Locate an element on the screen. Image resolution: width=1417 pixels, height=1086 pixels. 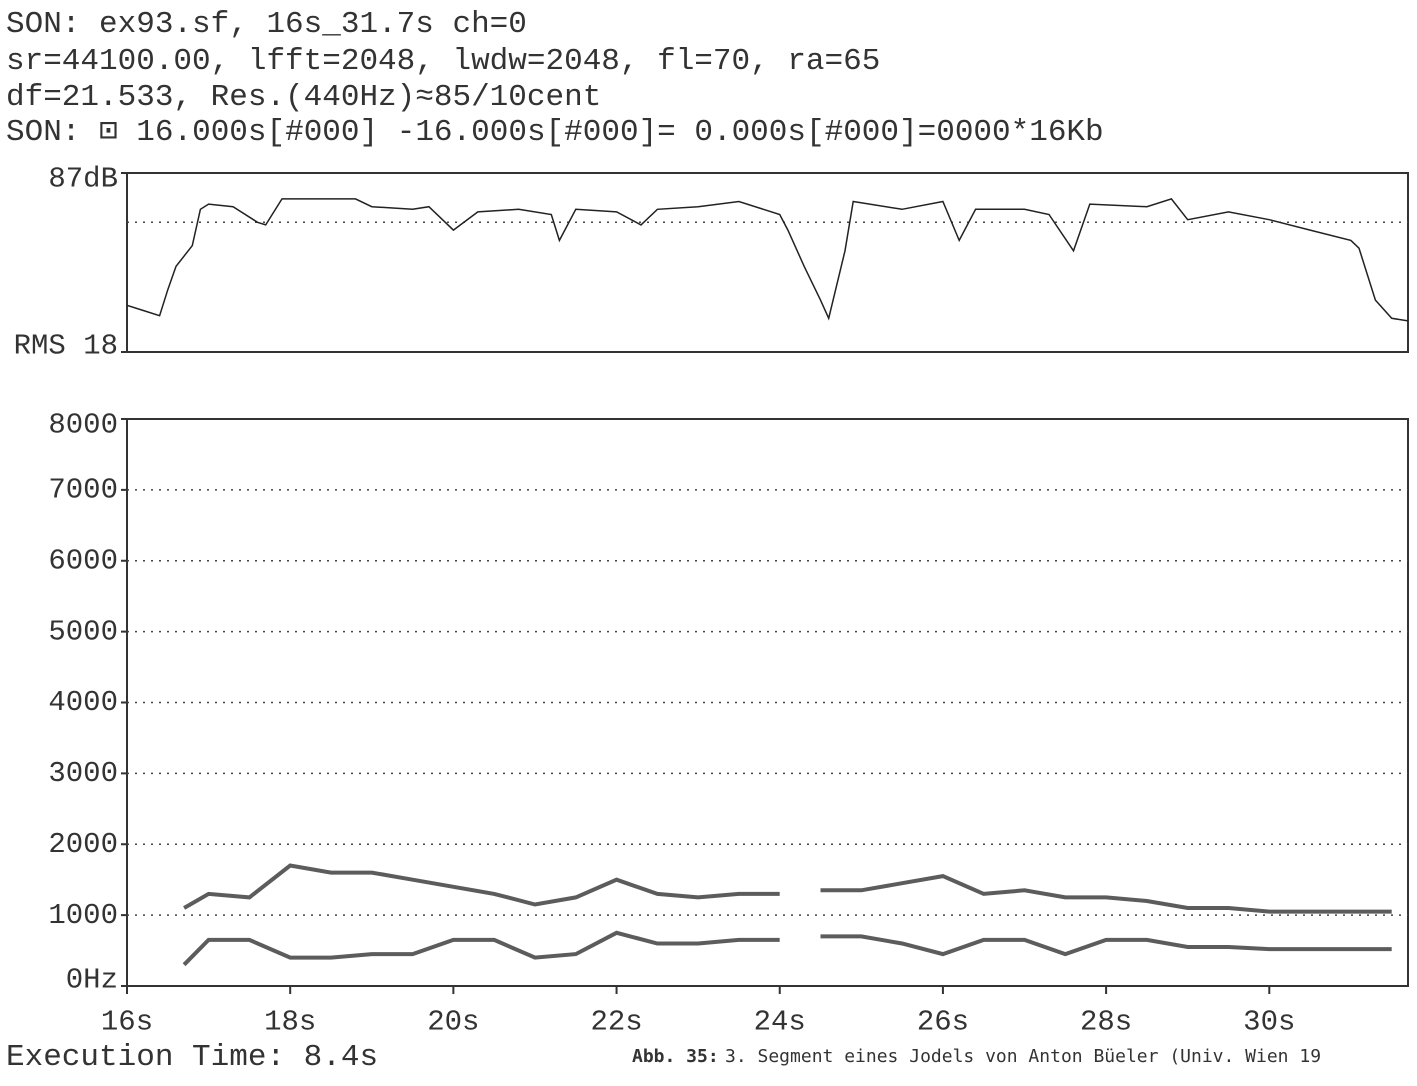
header-line: SON: ex93.sf, 16s_31.7s ch=0 is located at coordinates (266, 24).